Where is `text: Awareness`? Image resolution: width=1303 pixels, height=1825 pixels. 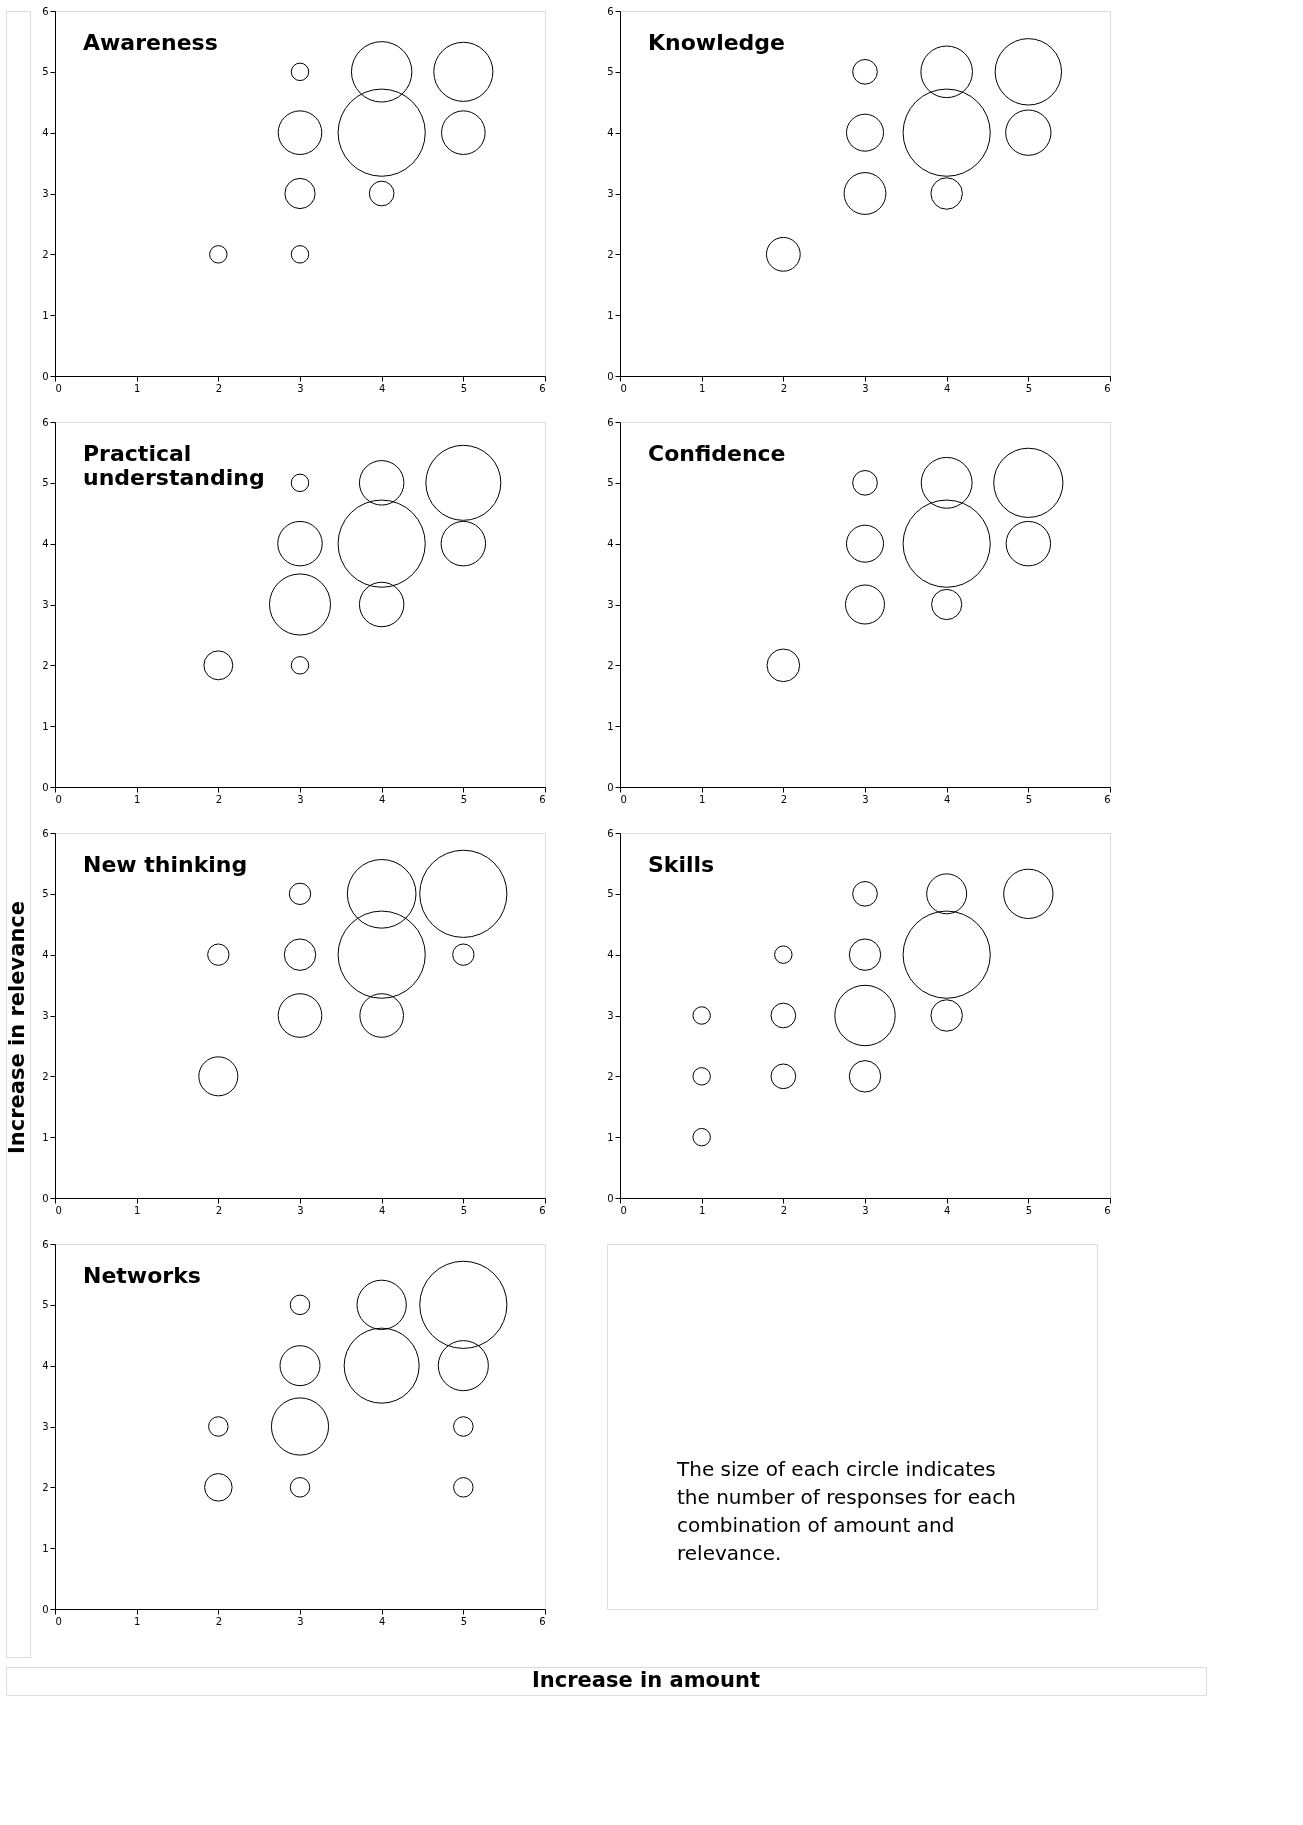 text: Awareness is located at coordinates (150, 42).